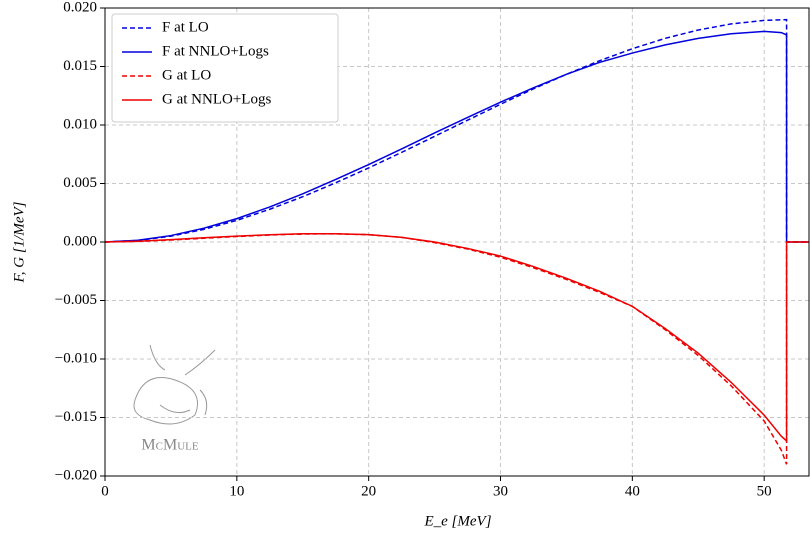 This screenshot has width=810, height=538. I want to click on legend-label: G at NNLO+Logs, so click(216, 99).